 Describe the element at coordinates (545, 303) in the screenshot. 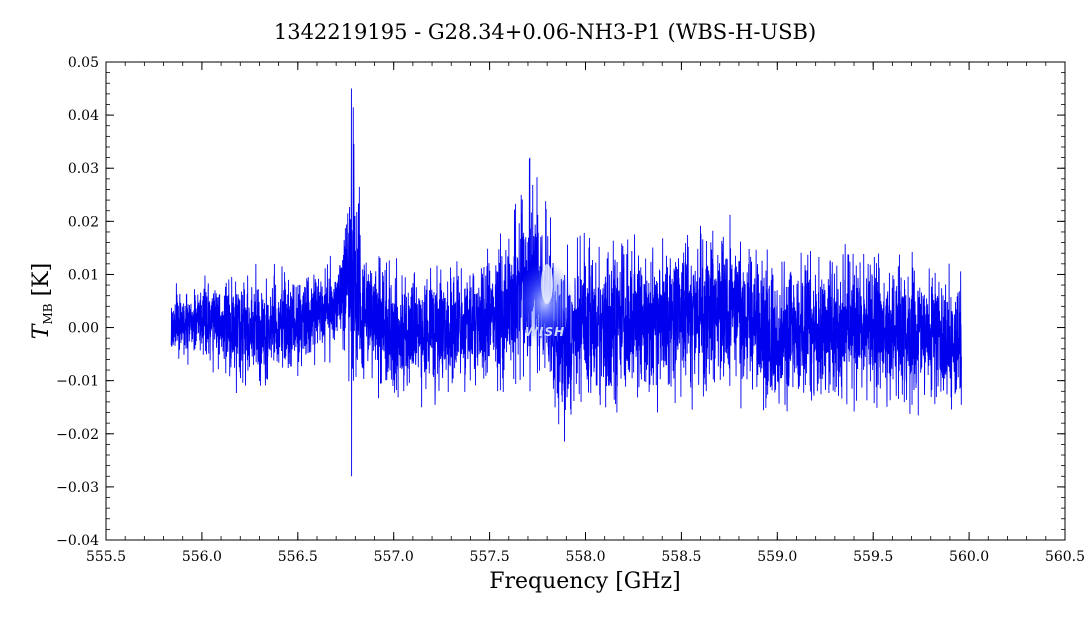

I see `wish-watermark: WISH` at that location.